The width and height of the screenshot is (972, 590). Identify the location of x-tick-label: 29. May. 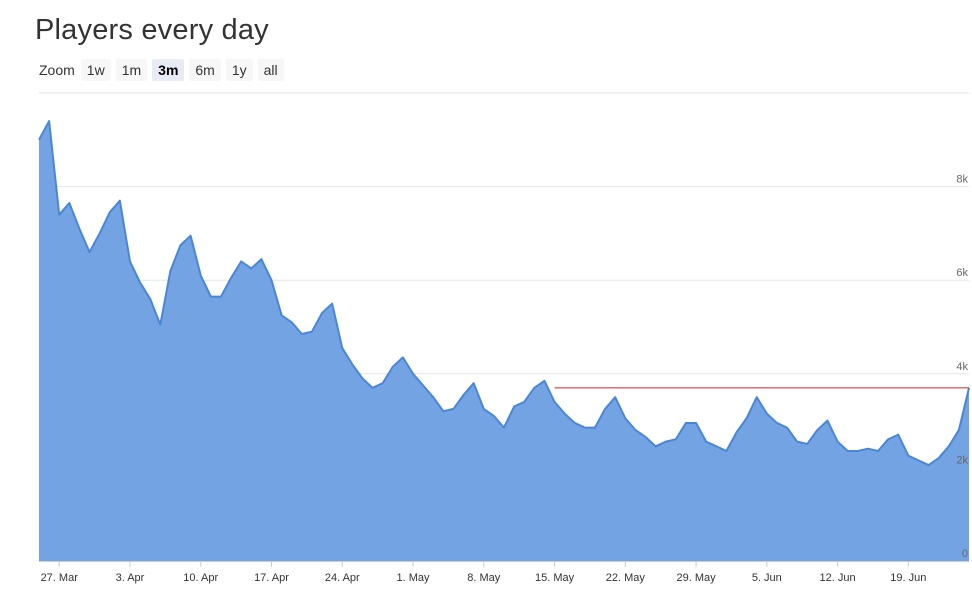
(696, 578).